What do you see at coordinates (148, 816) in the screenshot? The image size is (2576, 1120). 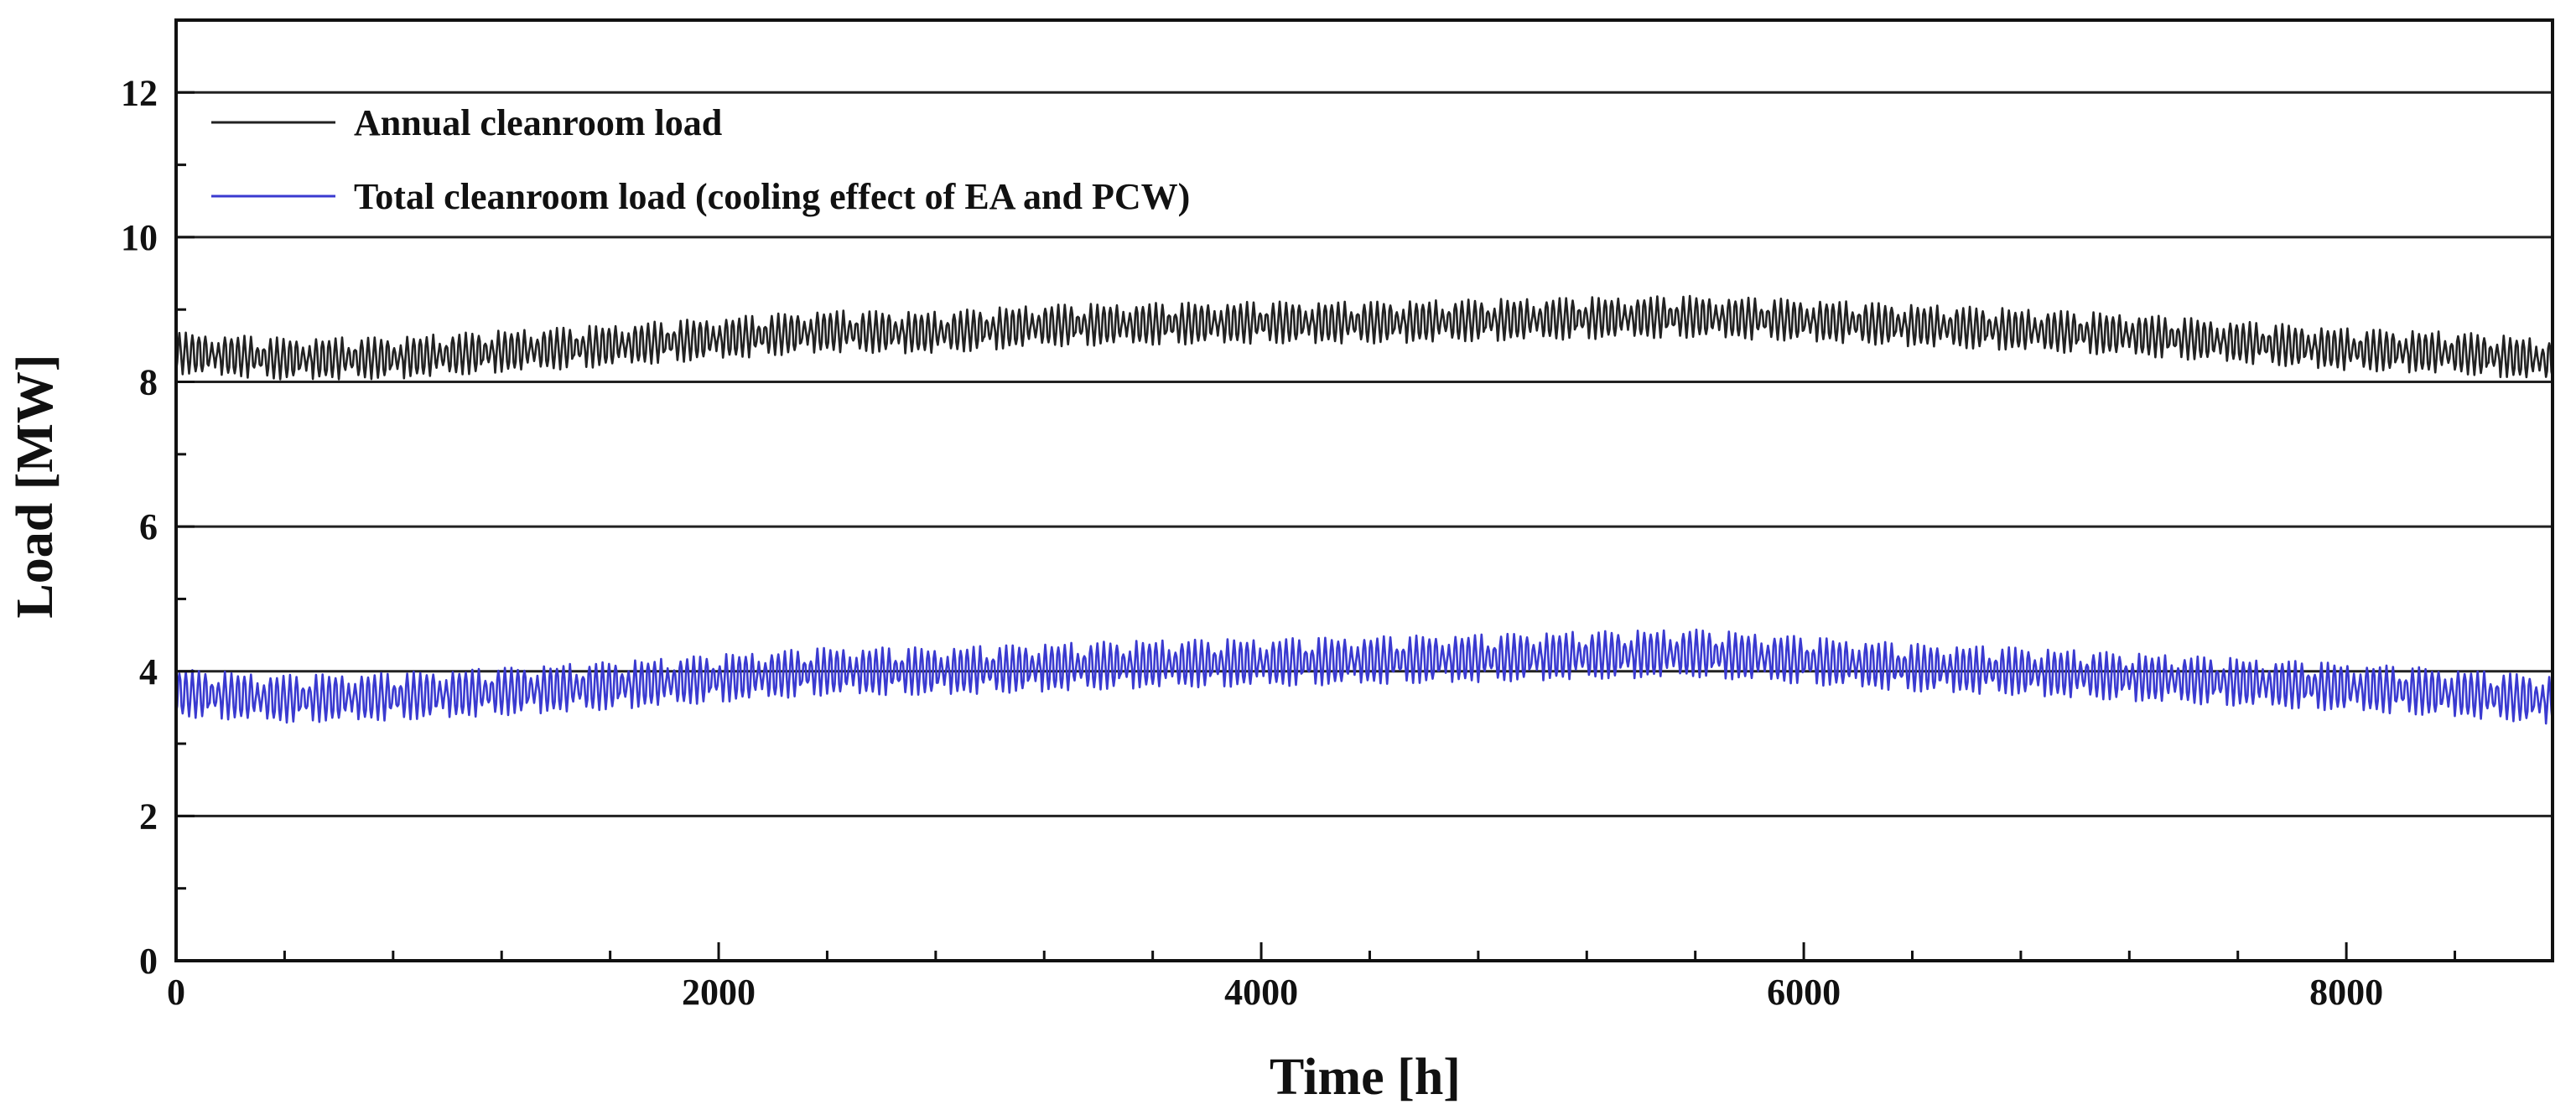 I see `y-tick-label-2: 2` at bounding box center [148, 816].